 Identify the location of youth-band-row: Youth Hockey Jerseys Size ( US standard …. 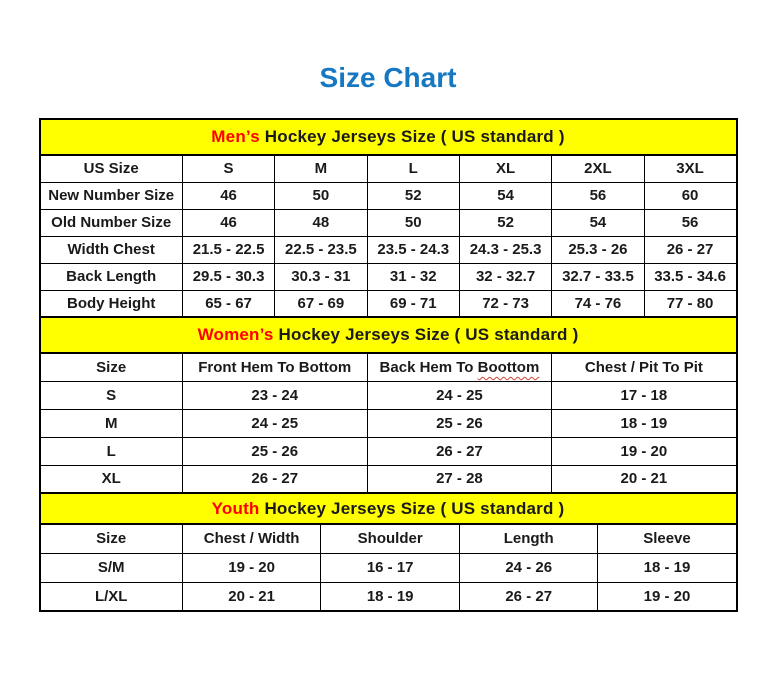
(388, 508).